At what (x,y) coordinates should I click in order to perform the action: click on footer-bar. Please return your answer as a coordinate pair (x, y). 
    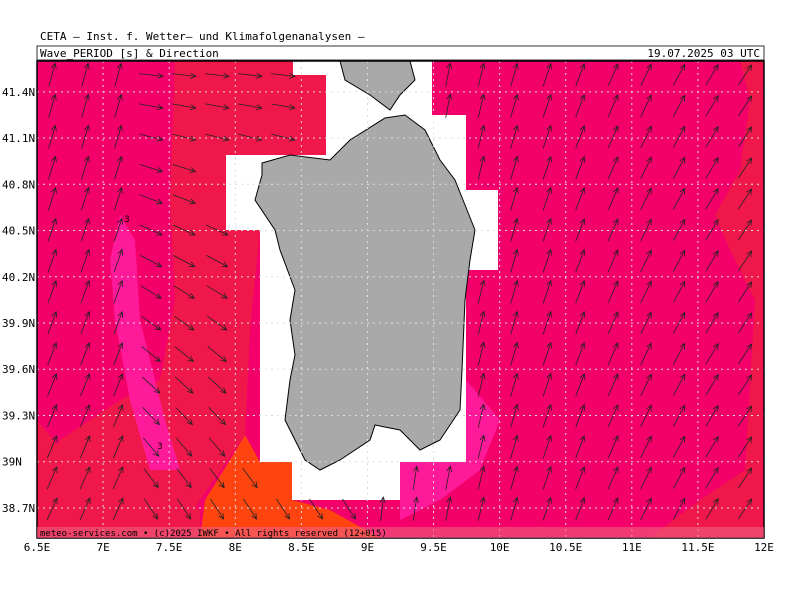
    Looking at the image, I should click on (400, 532).